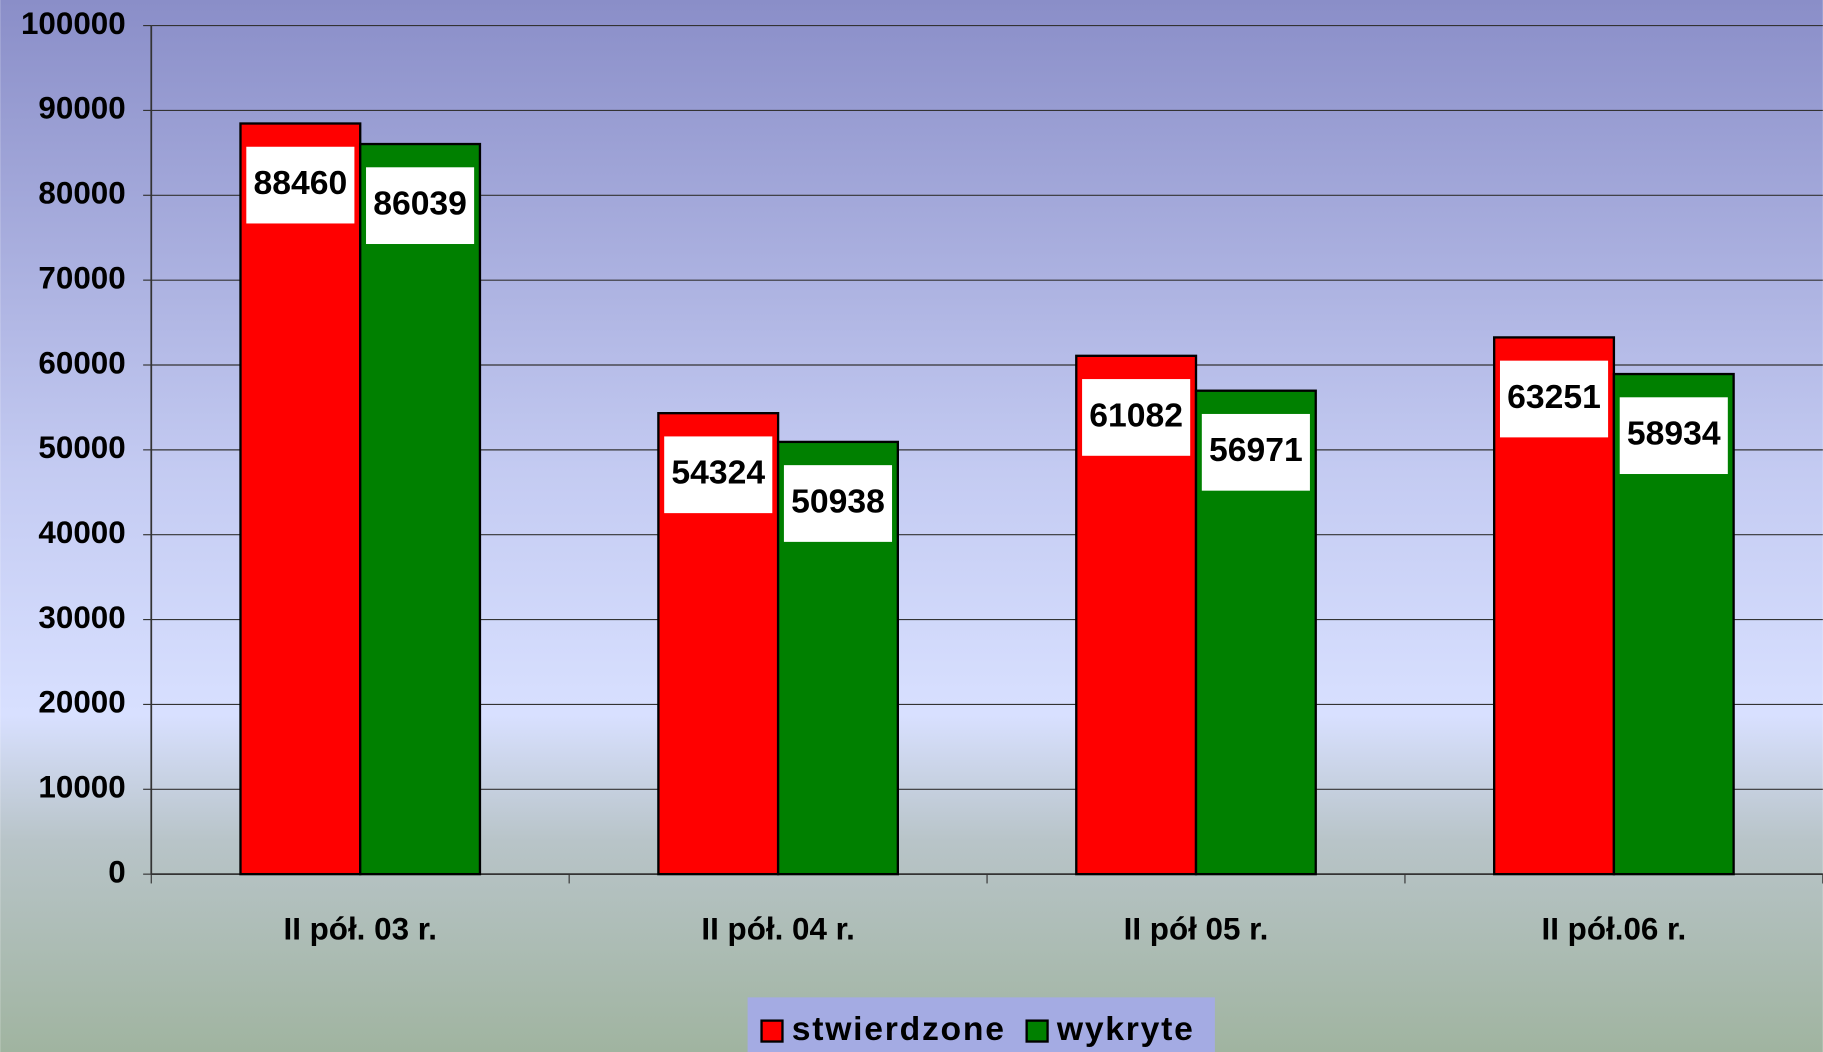 The height and width of the screenshot is (1052, 1823). I want to click on y-tick-label: 20000, so click(81, 702).